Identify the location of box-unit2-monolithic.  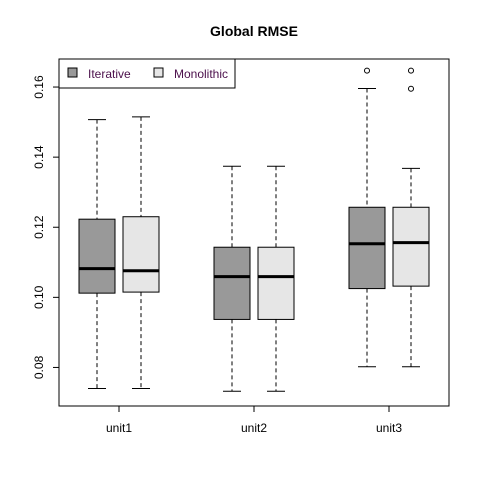
(276, 278).